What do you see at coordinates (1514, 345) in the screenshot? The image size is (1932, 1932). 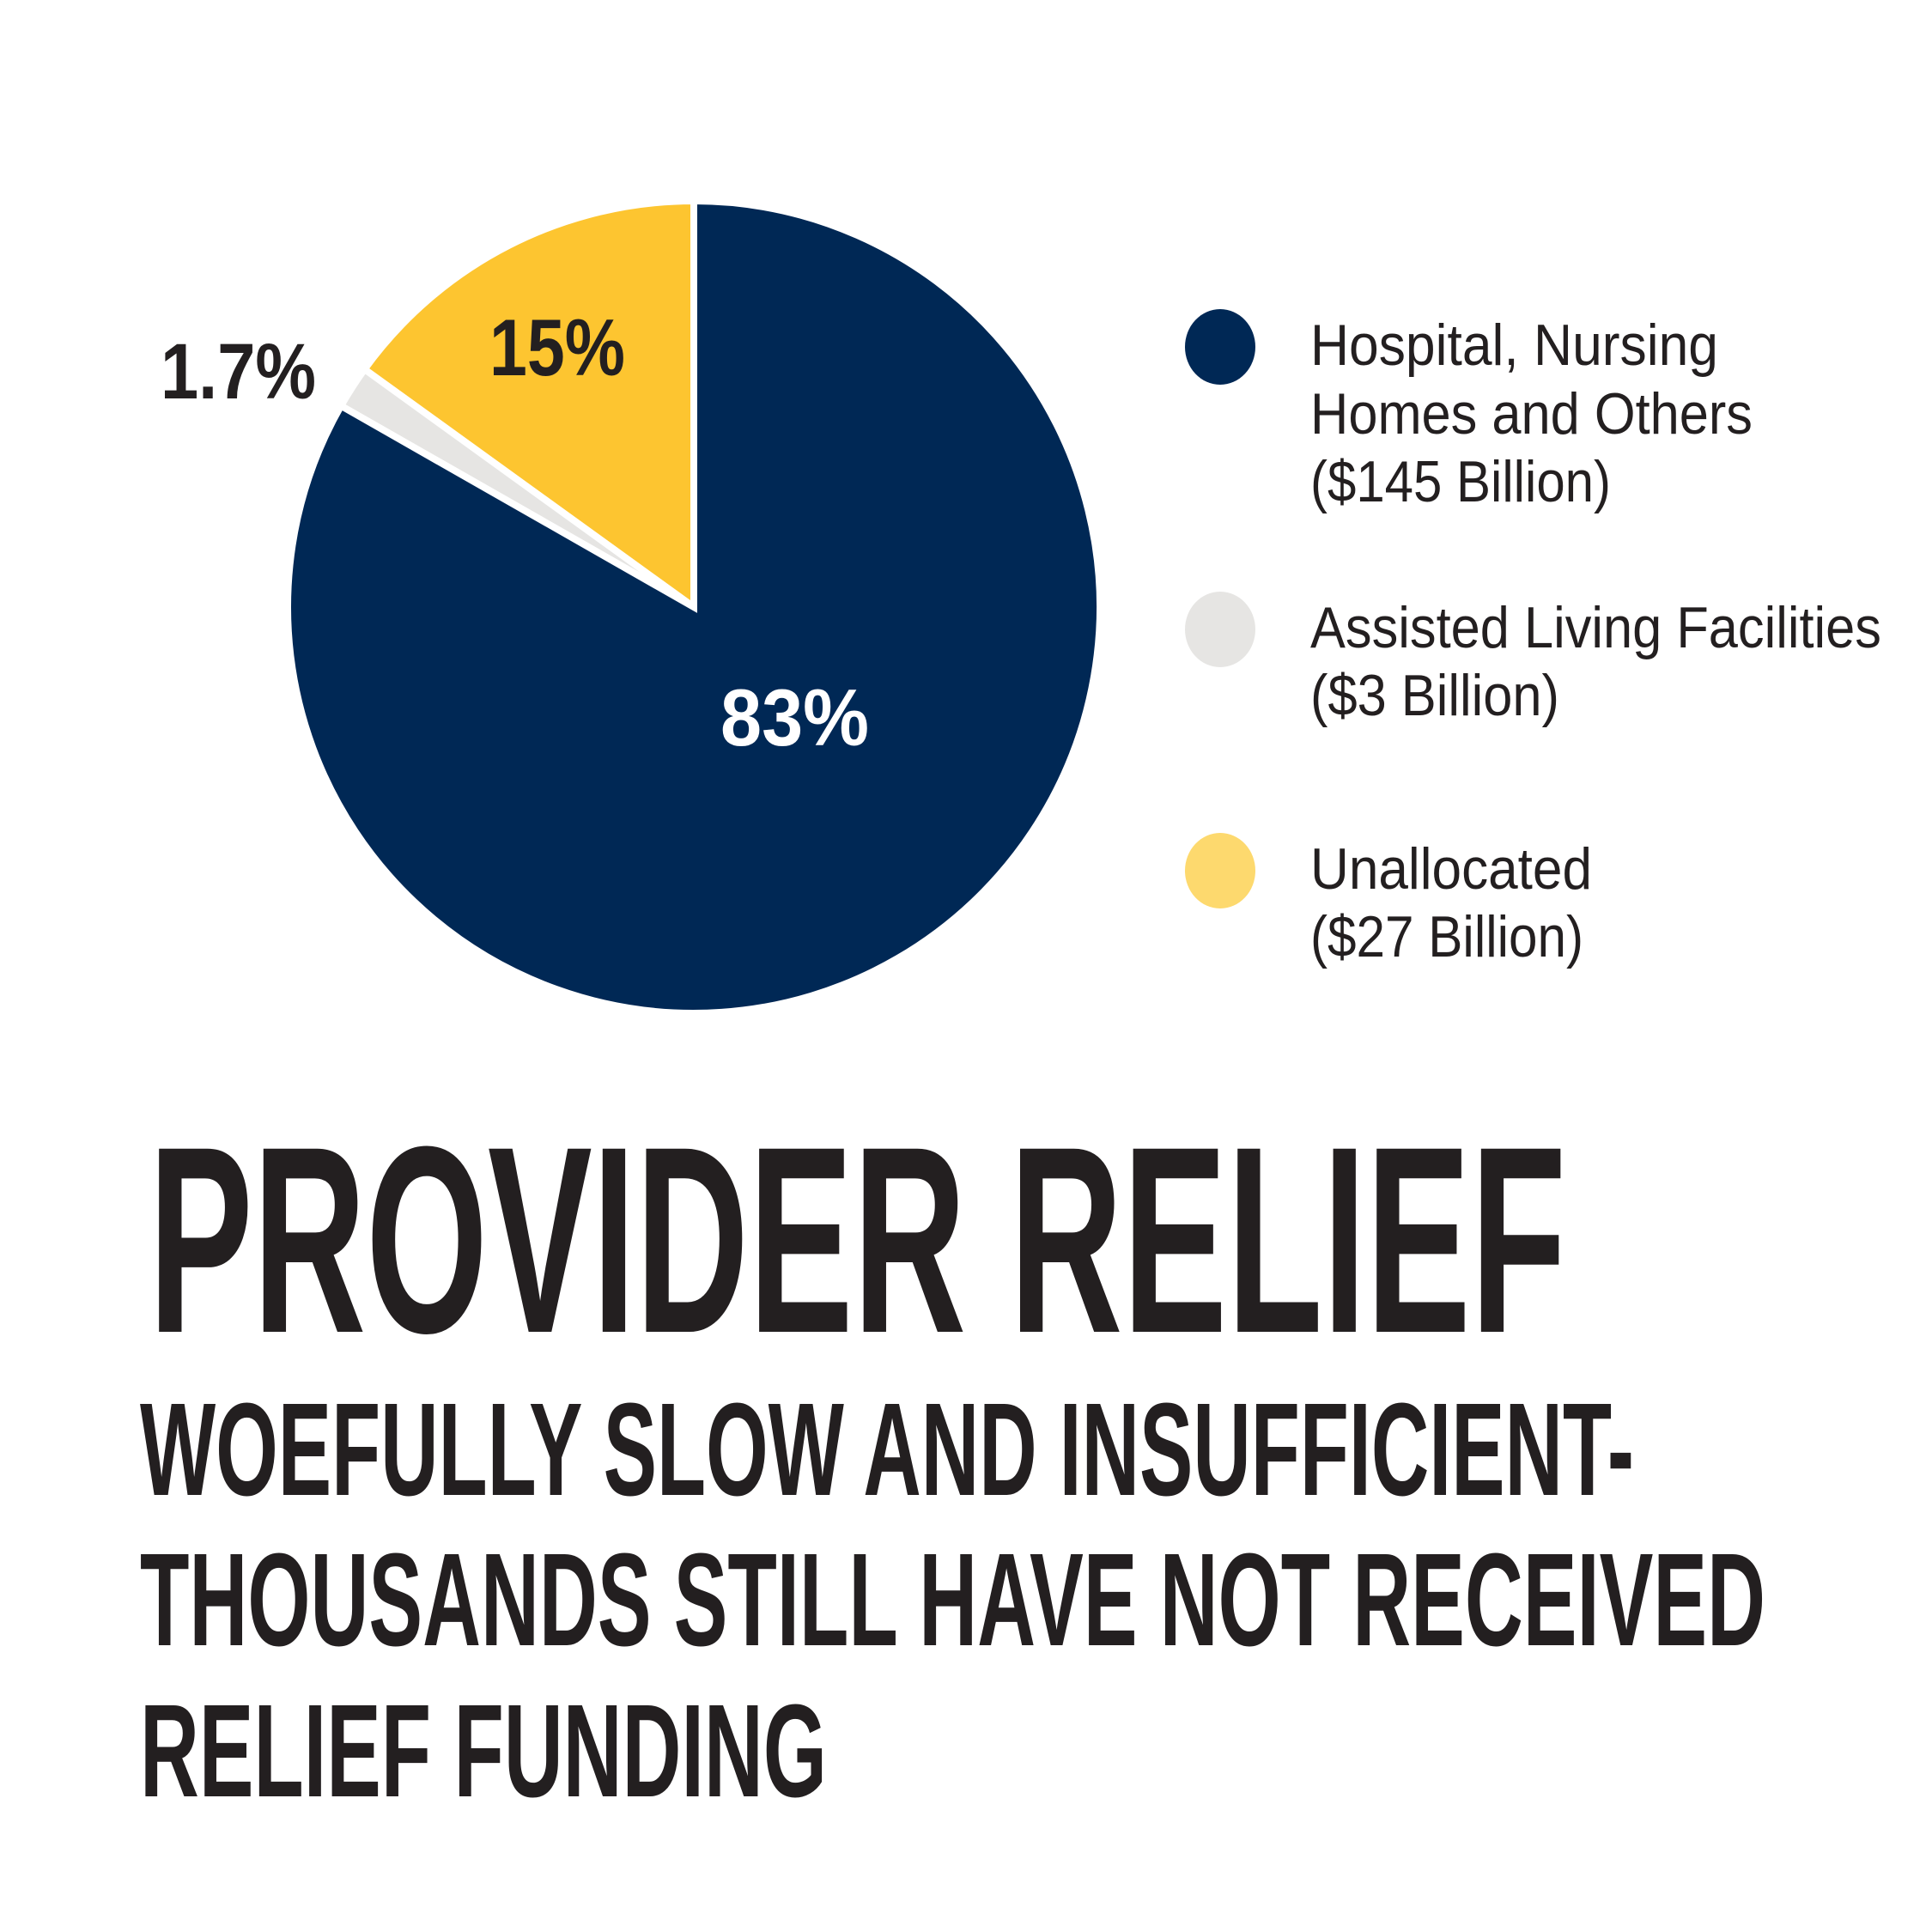 I see `legend-text: Hospital, Nursing` at bounding box center [1514, 345].